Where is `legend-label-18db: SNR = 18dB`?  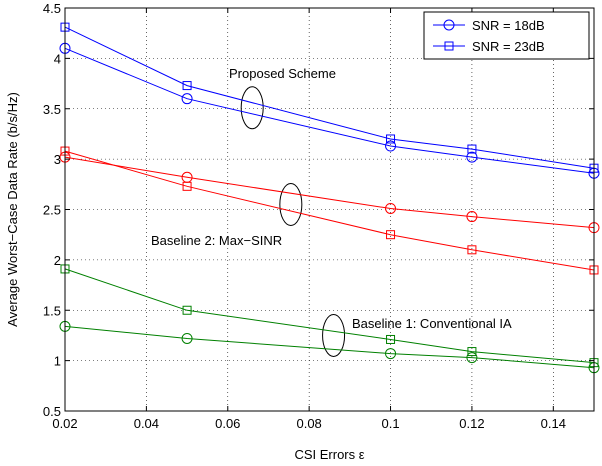
legend-label-18db: SNR = 18dB is located at coordinates (508, 25).